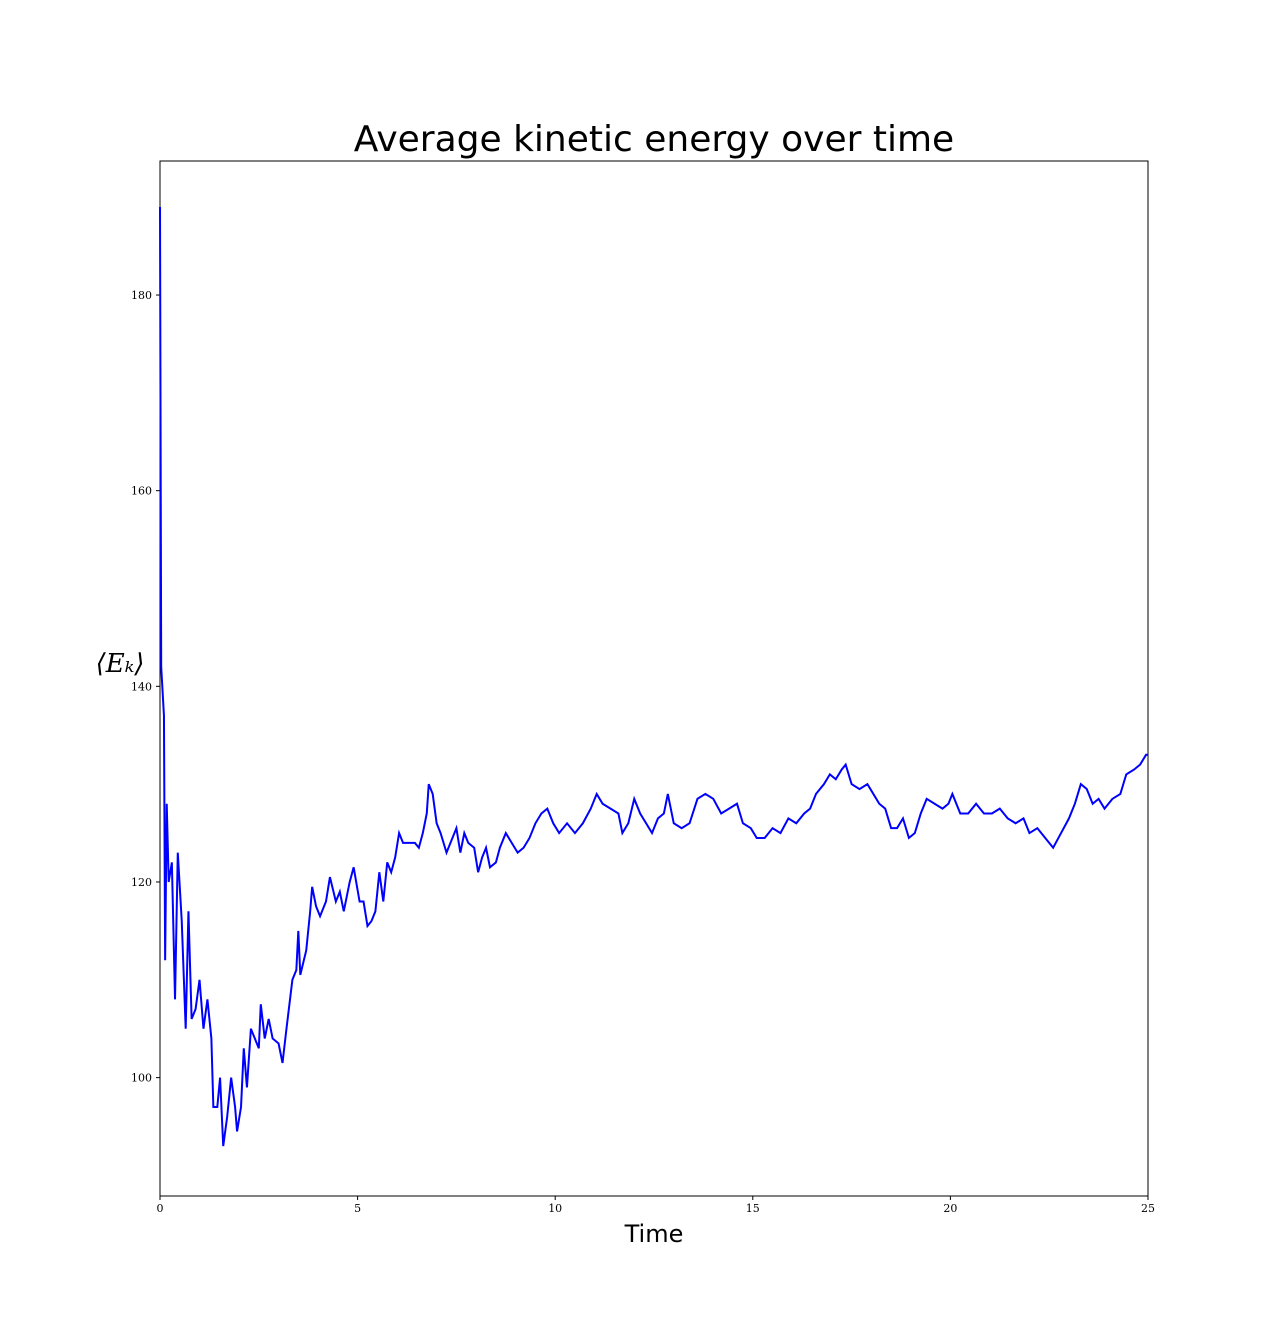  What do you see at coordinates (120, 664) in the screenshot?
I see `y-axis-label: ⟨Eₖ⟩` at bounding box center [120, 664].